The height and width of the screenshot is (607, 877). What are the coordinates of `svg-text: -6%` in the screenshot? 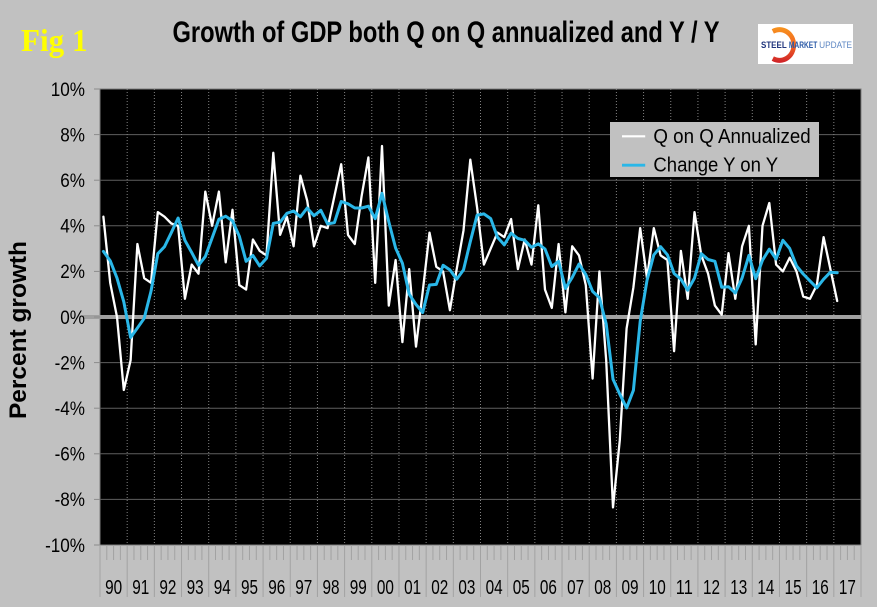 It's located at (70, 455).